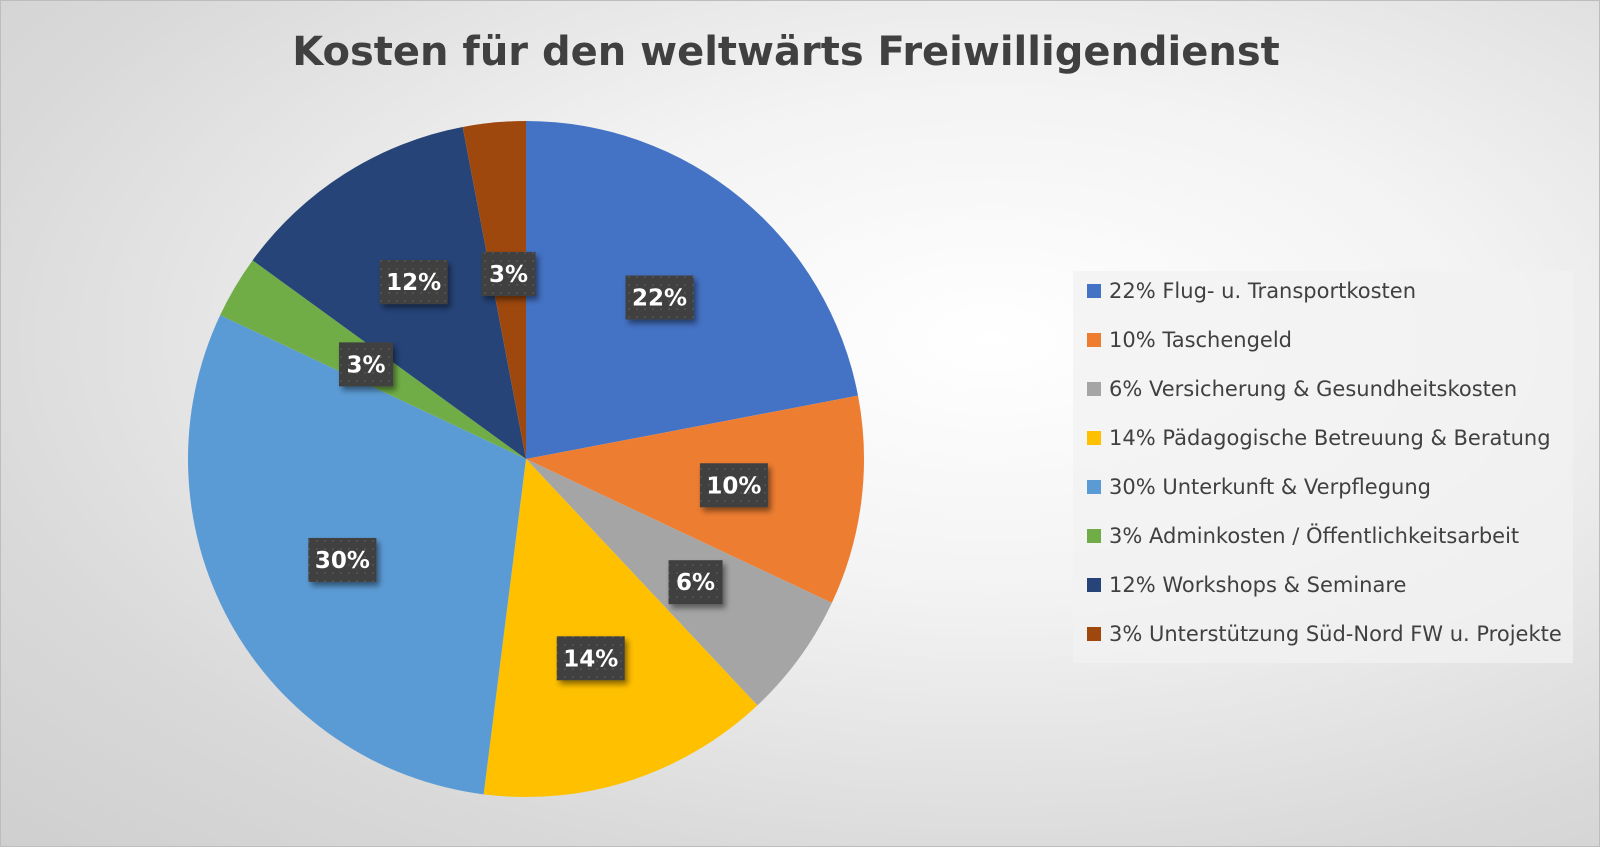 This screenshot has height=848, width=1600. I want to click on legend-label: 3% Unterstützung Süd-Nord FW u. Projekte, so click(1335, 634).